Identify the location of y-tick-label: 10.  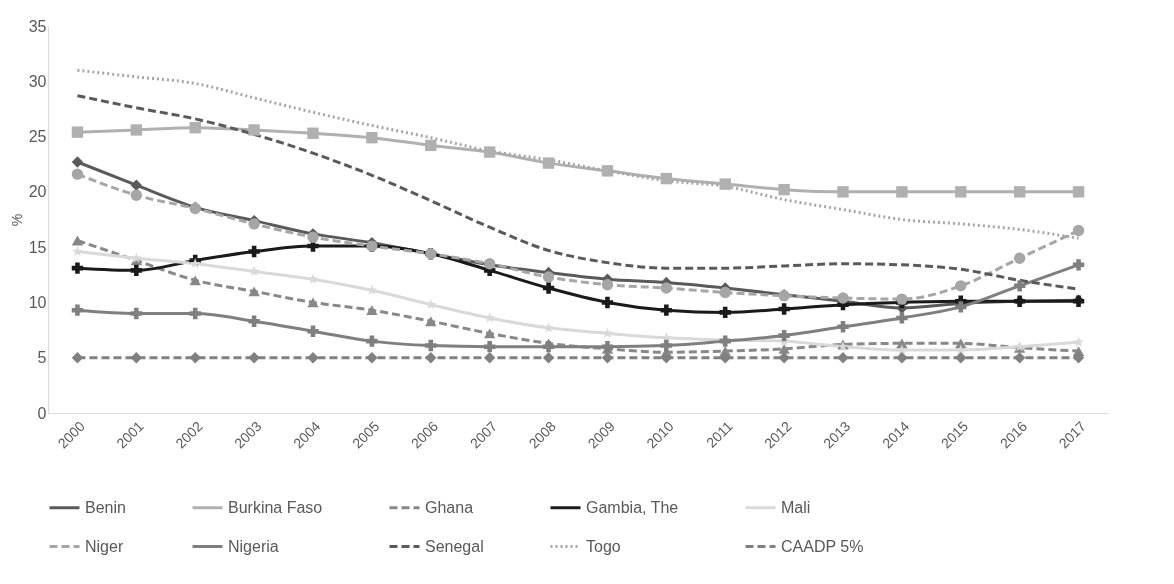
(37, 302).